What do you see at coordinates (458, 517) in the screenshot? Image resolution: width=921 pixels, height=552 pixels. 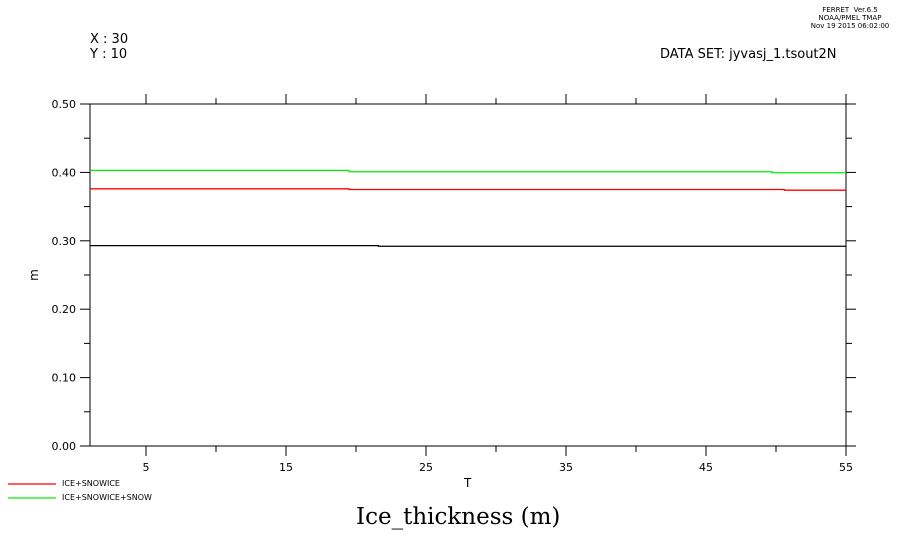 I see `chart-title: Ice_thickness (m)` at bounding box center [458, 517].